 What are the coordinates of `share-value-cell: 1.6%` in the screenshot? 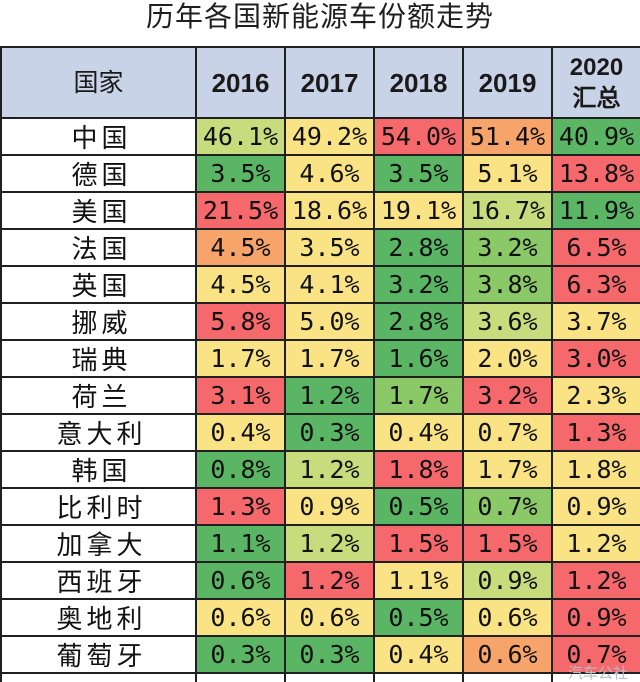 It's located at (419, 359).